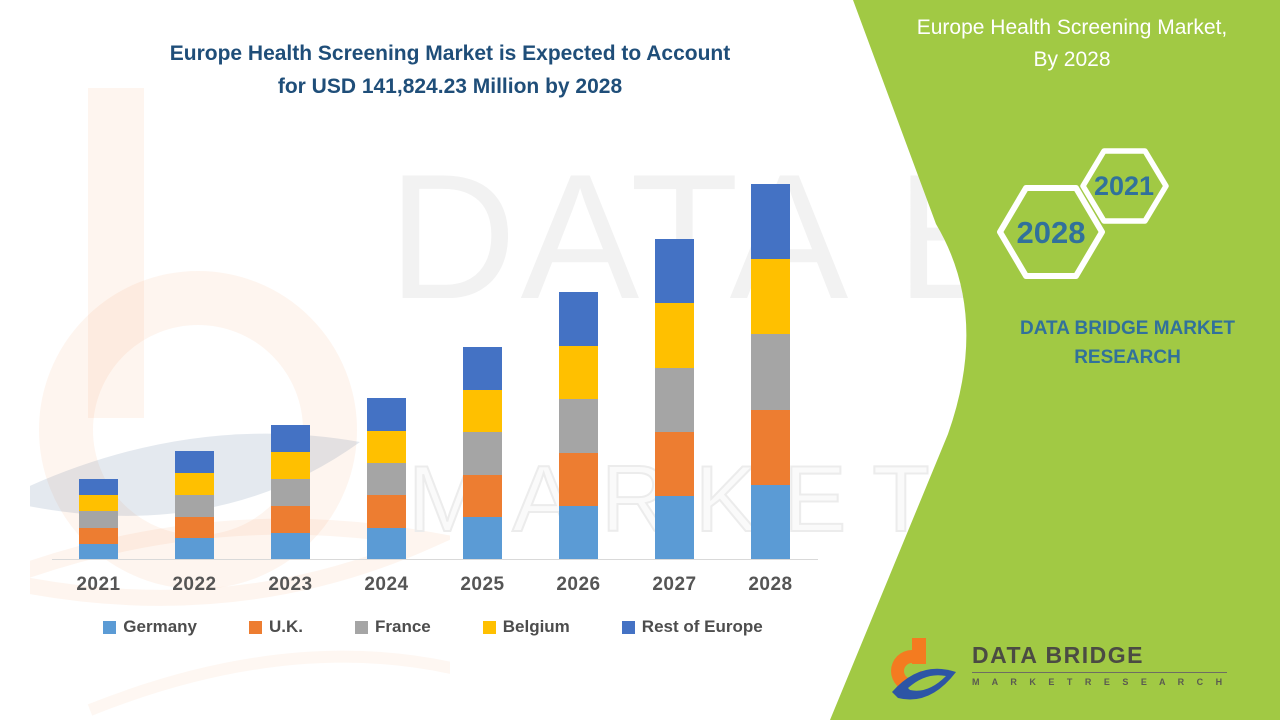 This screenshot has height=720, width=1280. What do you see at coordinates (482, 584) in the screenshot?
I see `x-axis-label-2025: 2025` at bounding box center [482, 584].